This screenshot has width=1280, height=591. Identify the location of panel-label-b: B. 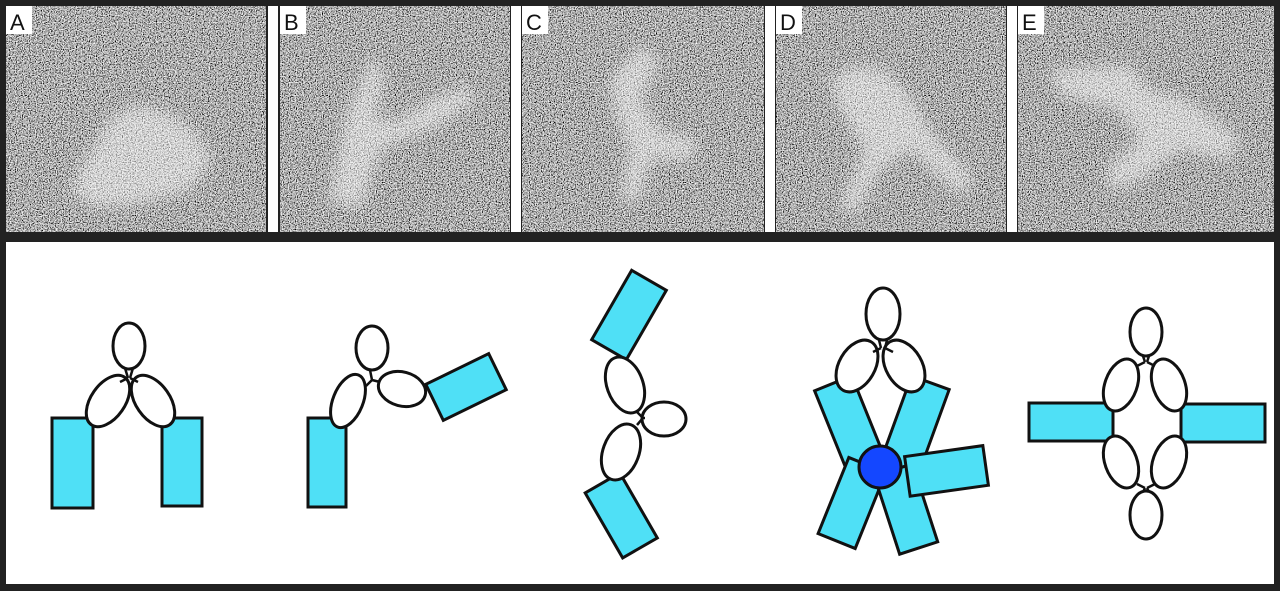
(291, 22).